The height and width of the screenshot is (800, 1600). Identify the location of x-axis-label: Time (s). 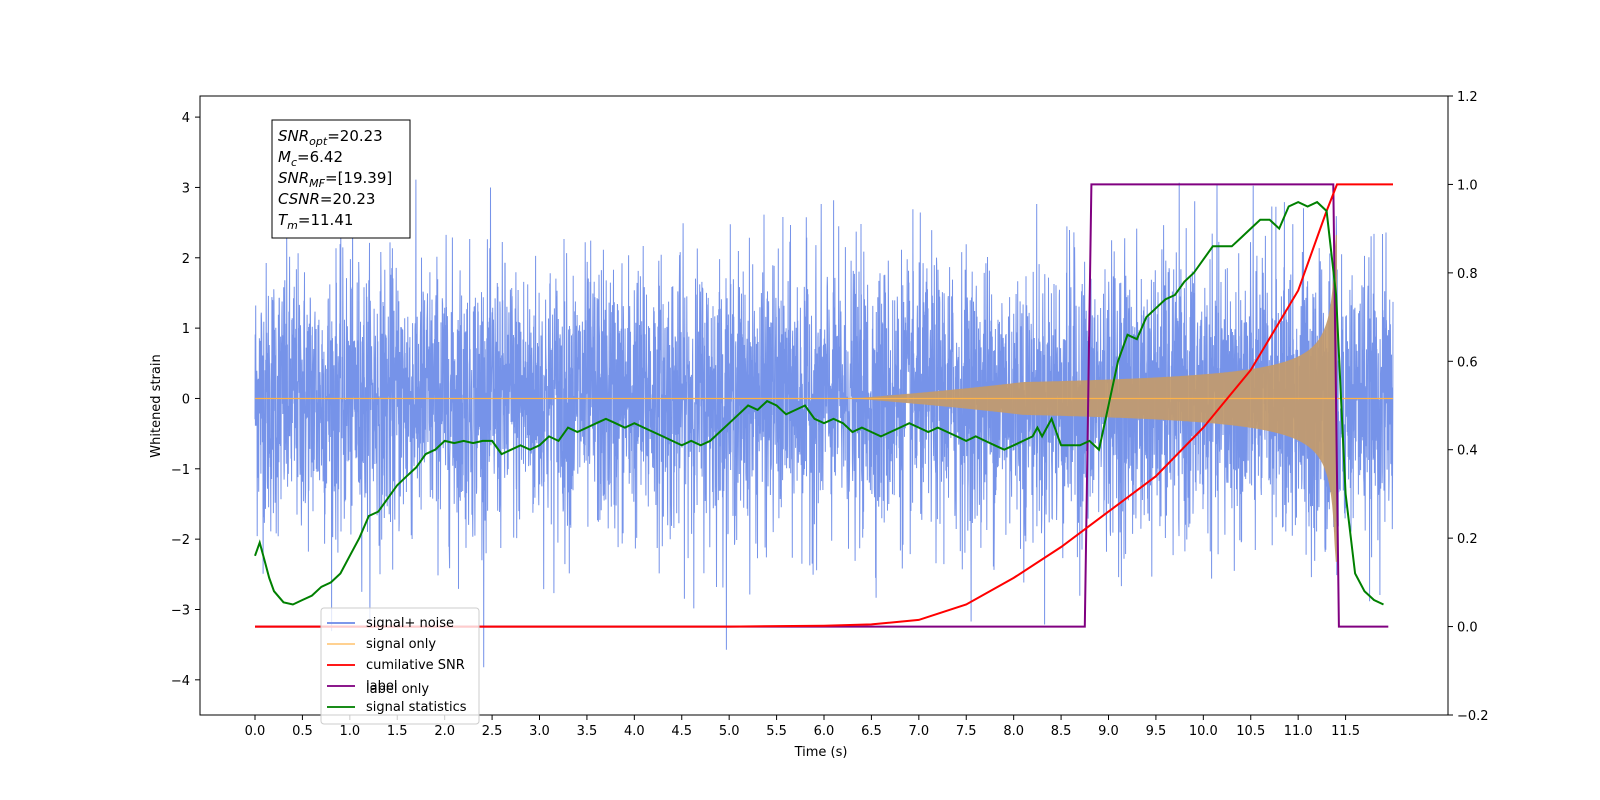
(821, 752).